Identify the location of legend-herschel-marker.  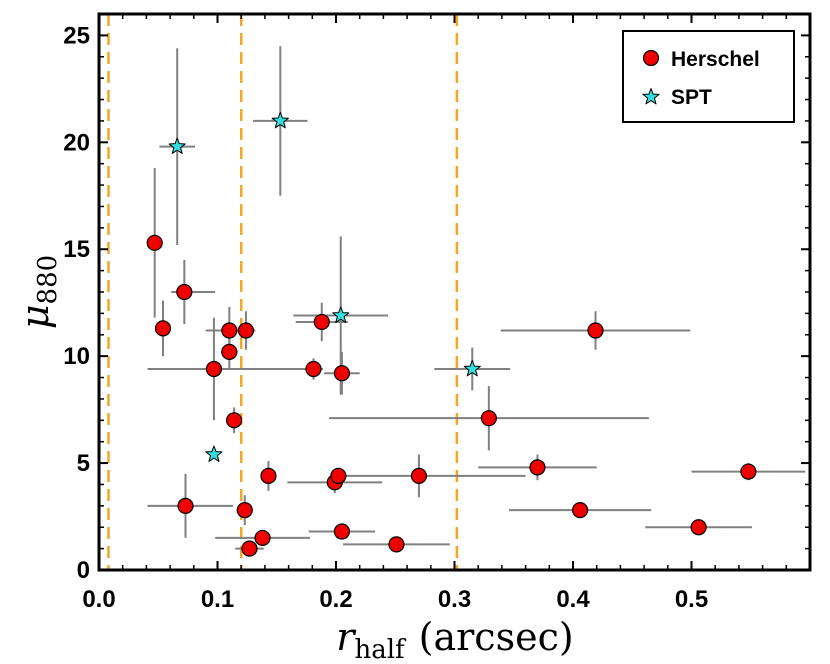
(651, 58).